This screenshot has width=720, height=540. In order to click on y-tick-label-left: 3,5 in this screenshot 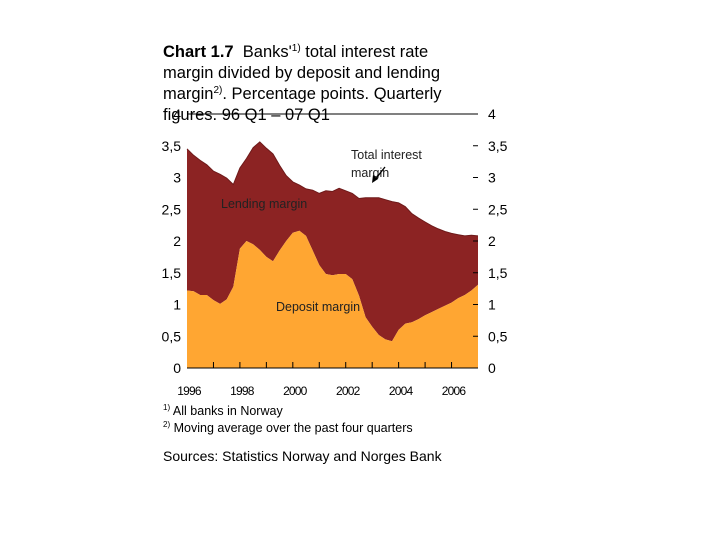, I will do `click(172, 146)`.